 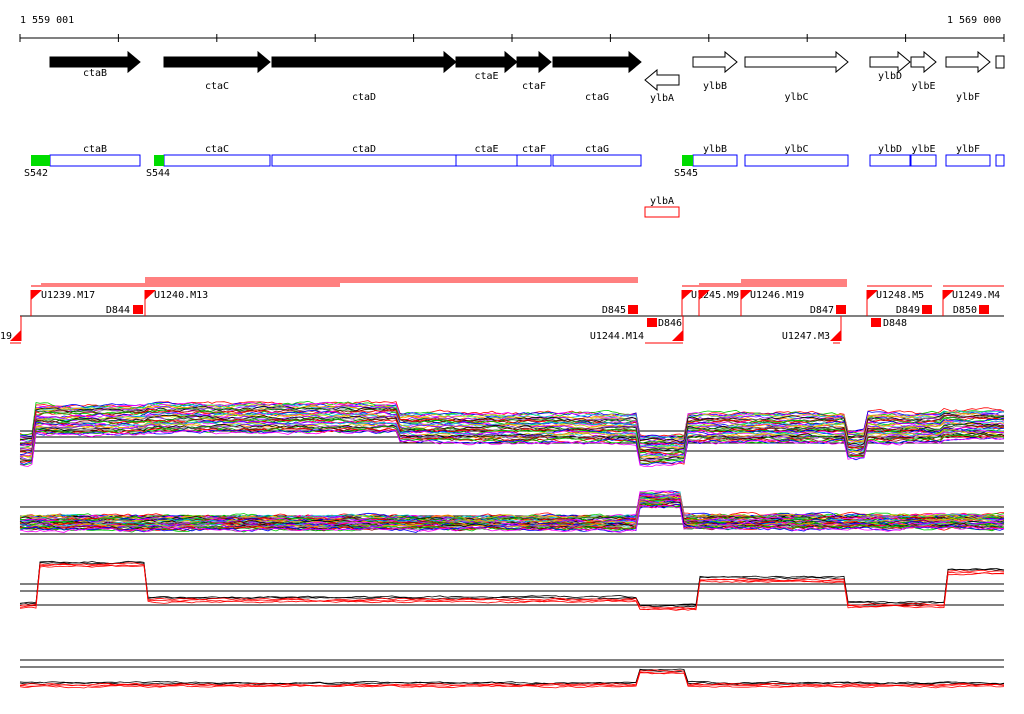 I want to click on operon-box-ylbE, so click(x=923, y=160).